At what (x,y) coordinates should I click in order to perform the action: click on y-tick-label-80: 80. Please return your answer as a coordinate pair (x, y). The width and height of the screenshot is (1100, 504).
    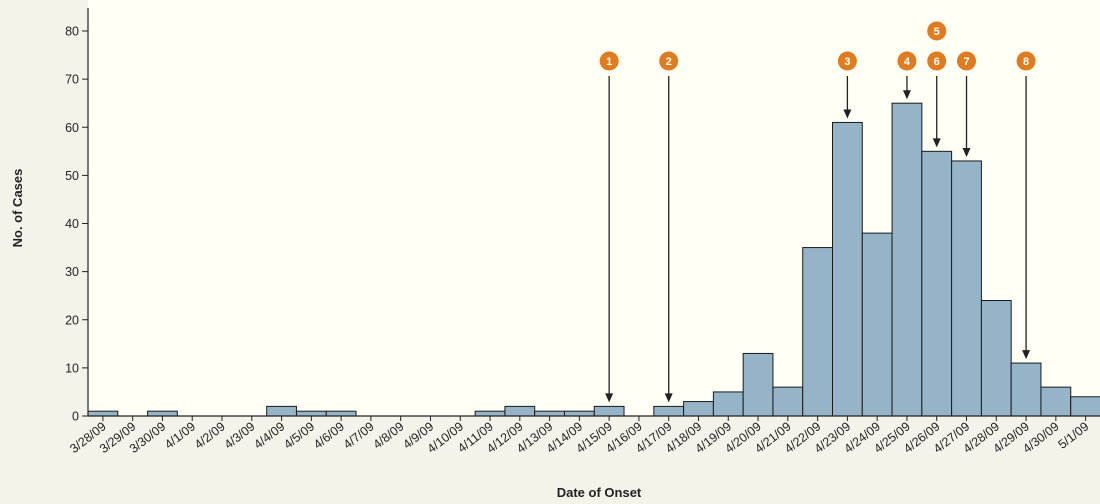
    Looking at the image, I should click on (72, 32).